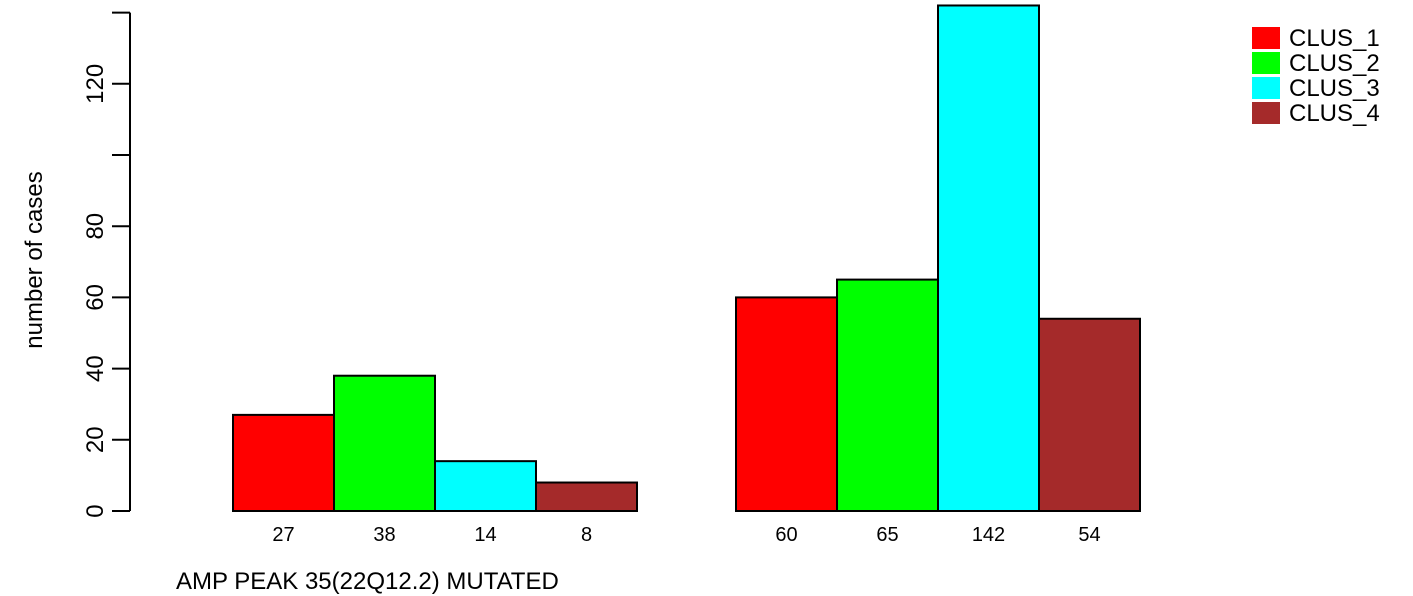  What do you see at coordinates (95, 510) in the screenshot?
I see `y-tick-label: 0` at bounding box center [95, 510].